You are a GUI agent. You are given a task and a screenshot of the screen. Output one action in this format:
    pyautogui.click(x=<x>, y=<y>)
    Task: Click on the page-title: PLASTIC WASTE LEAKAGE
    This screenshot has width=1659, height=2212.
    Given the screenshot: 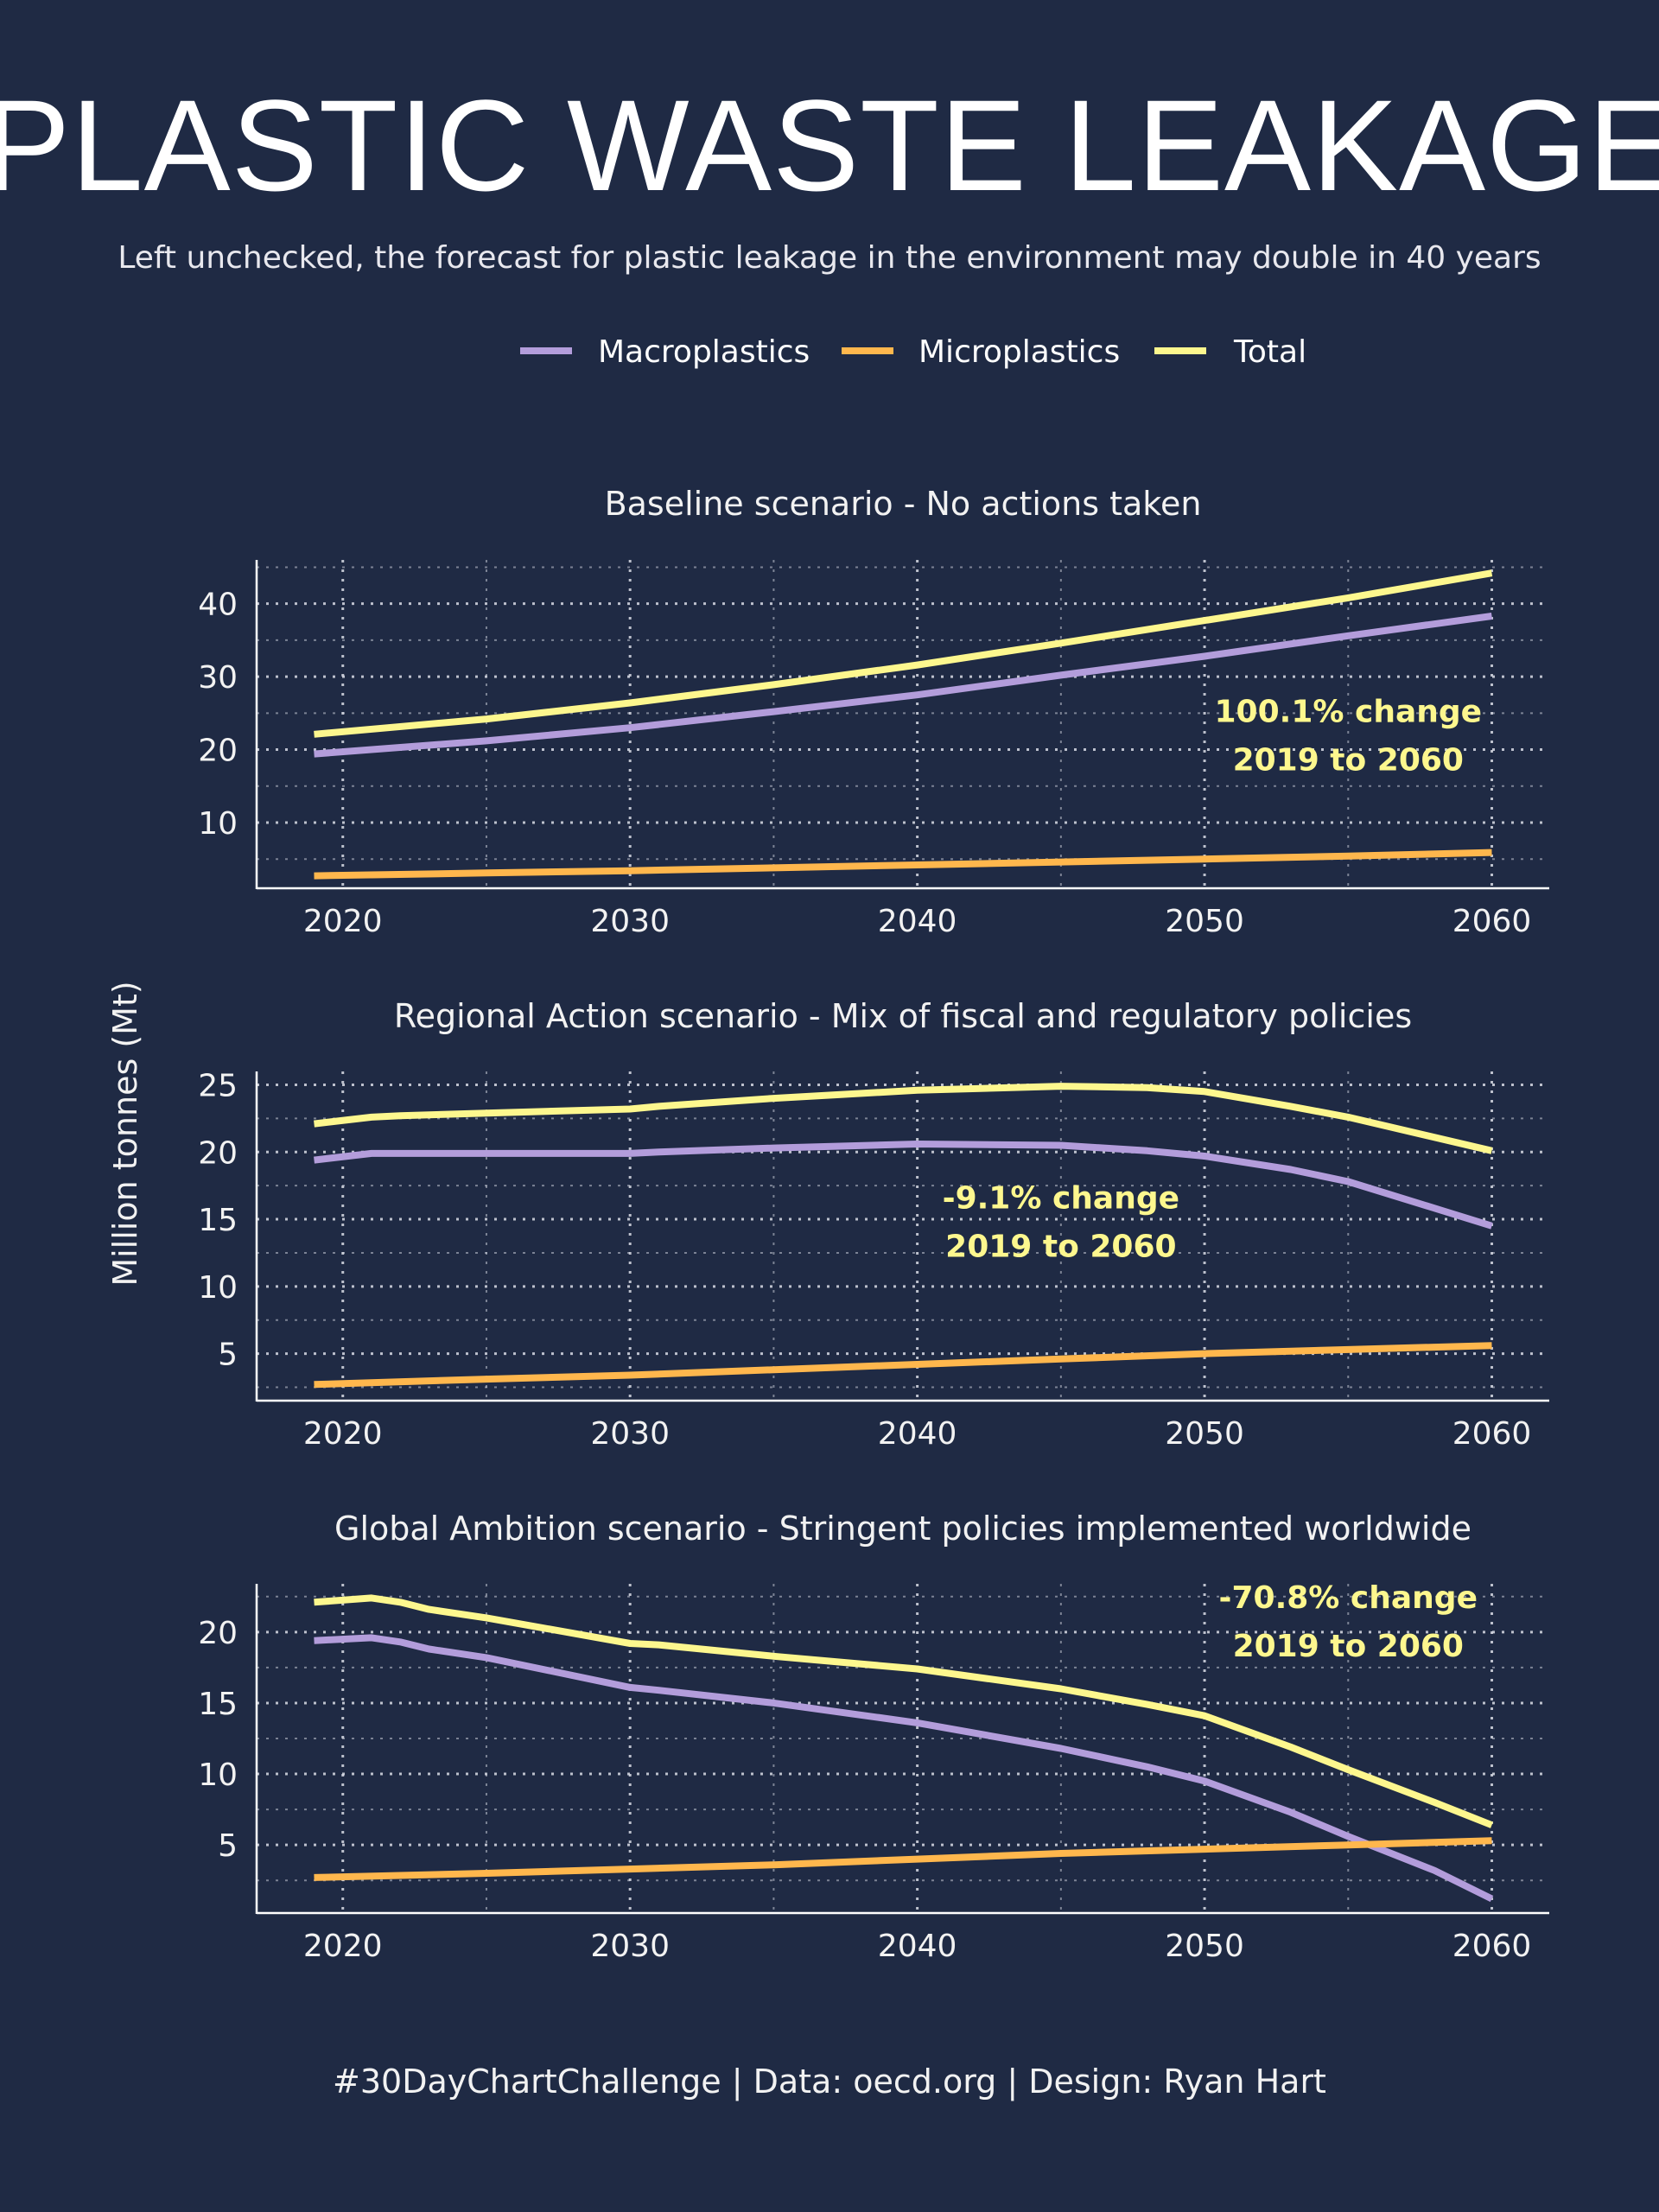 What is the action you would take?
    pyautogui.click(x=829, y=145)
    